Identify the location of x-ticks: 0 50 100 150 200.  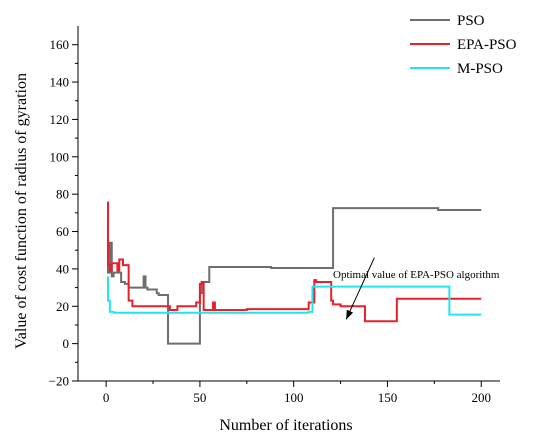
(297, 393).